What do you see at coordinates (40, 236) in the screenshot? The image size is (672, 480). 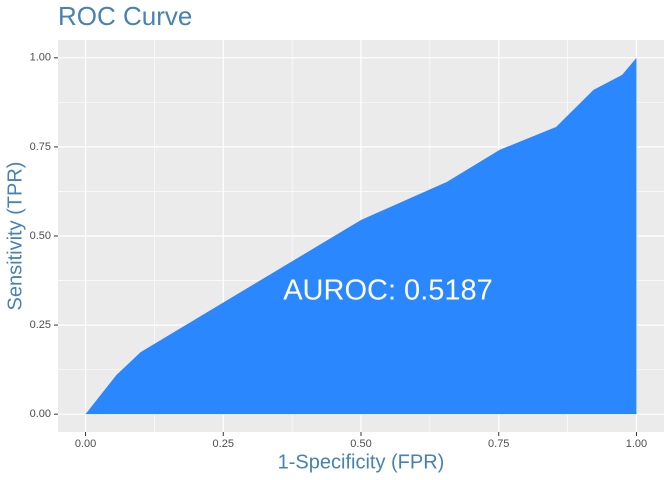 I see `y-tick-label: 0.50` at bounding box center [40, 236].